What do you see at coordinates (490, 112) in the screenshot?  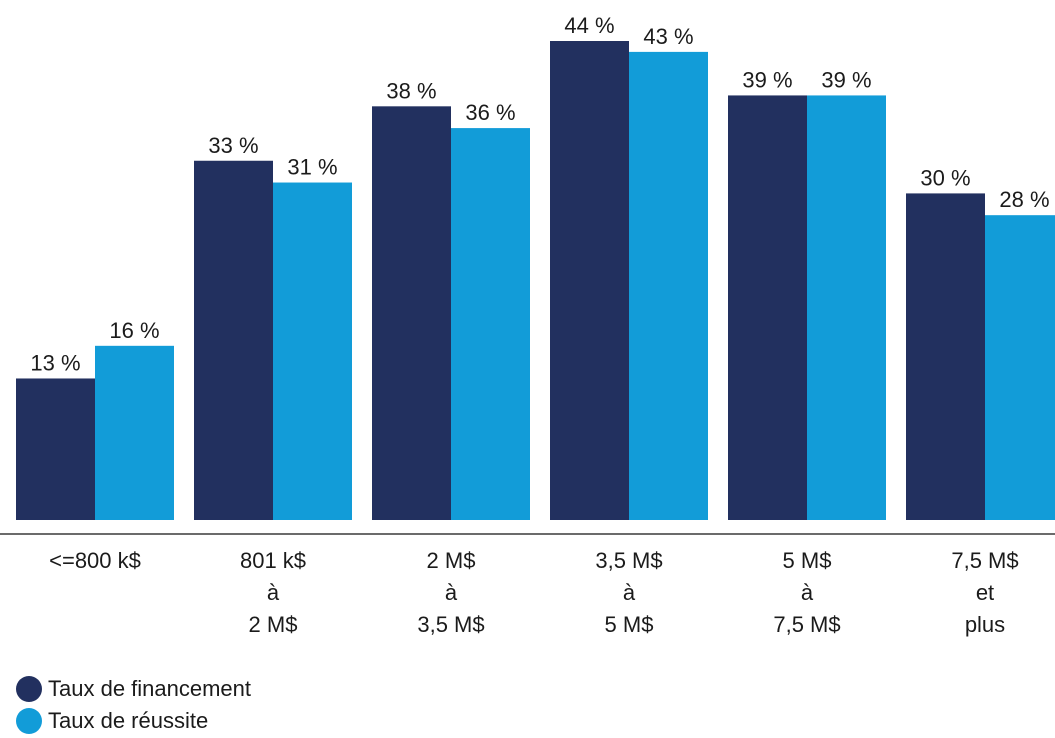 I see `bar-value-label: 36 %` at bounding box center [490, 112].